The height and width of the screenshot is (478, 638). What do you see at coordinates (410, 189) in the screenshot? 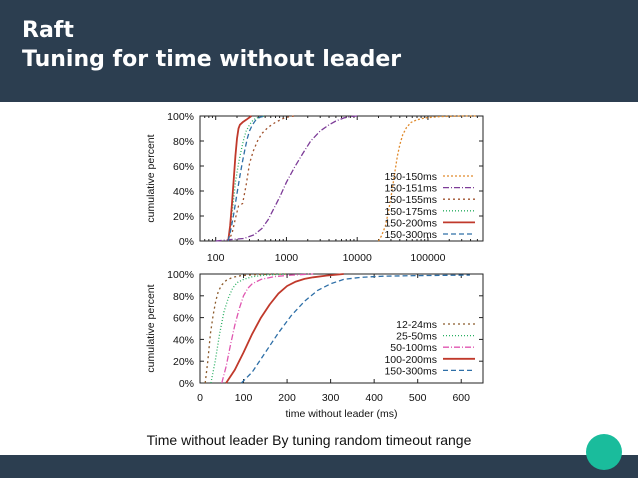
I see `legend-label: 150-151ms` at bounding box center [410, 189].